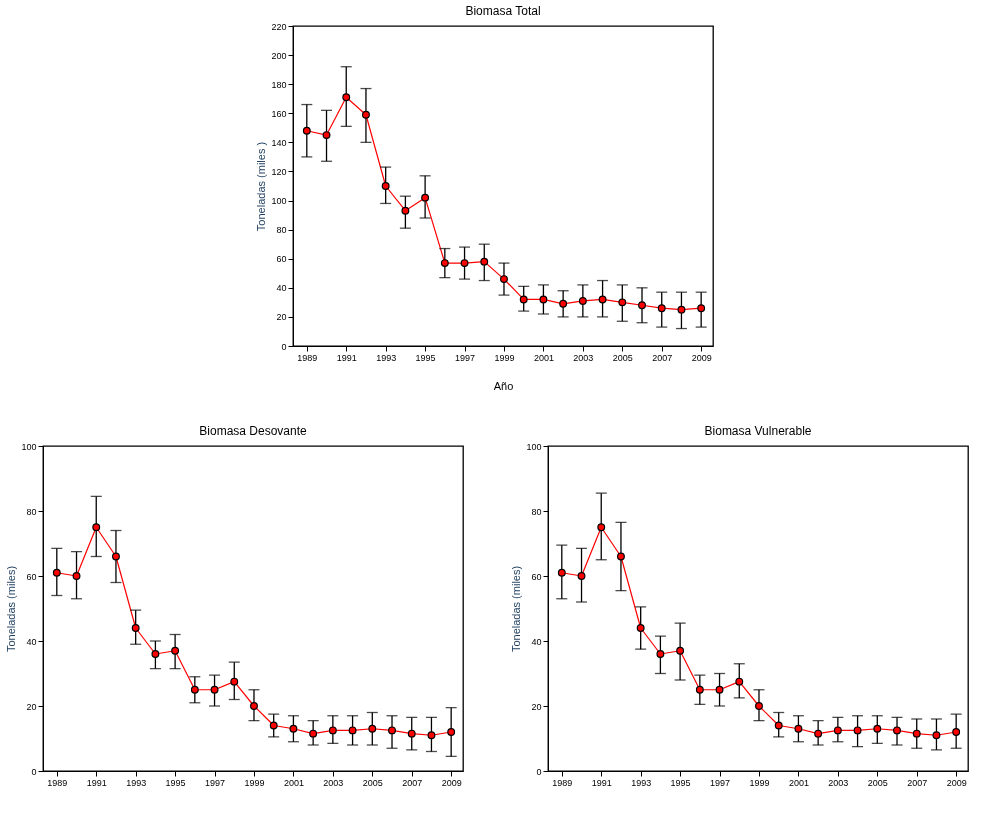  Describe the element at coordinates (279, 142) in the screenshot. I see `y-tick-label: 140` at that location.